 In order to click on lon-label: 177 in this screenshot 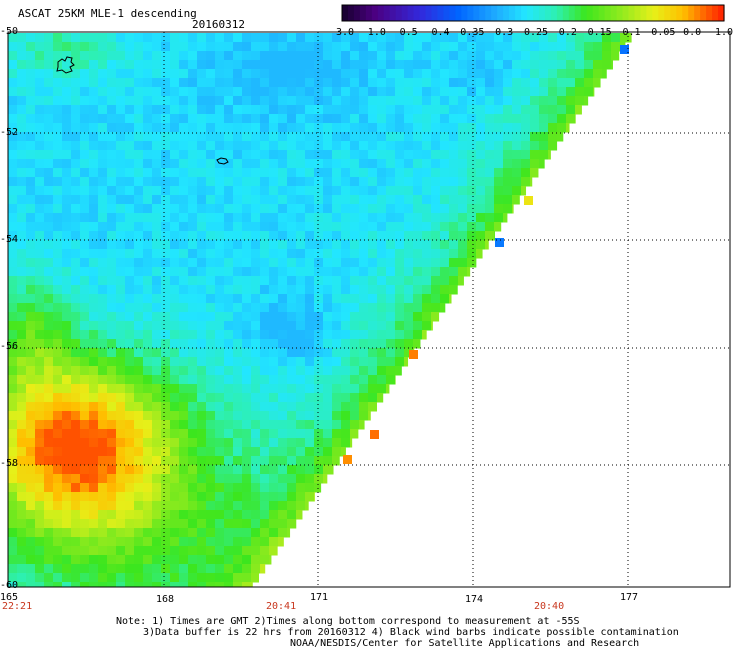, I will do `click(629, 597)`.